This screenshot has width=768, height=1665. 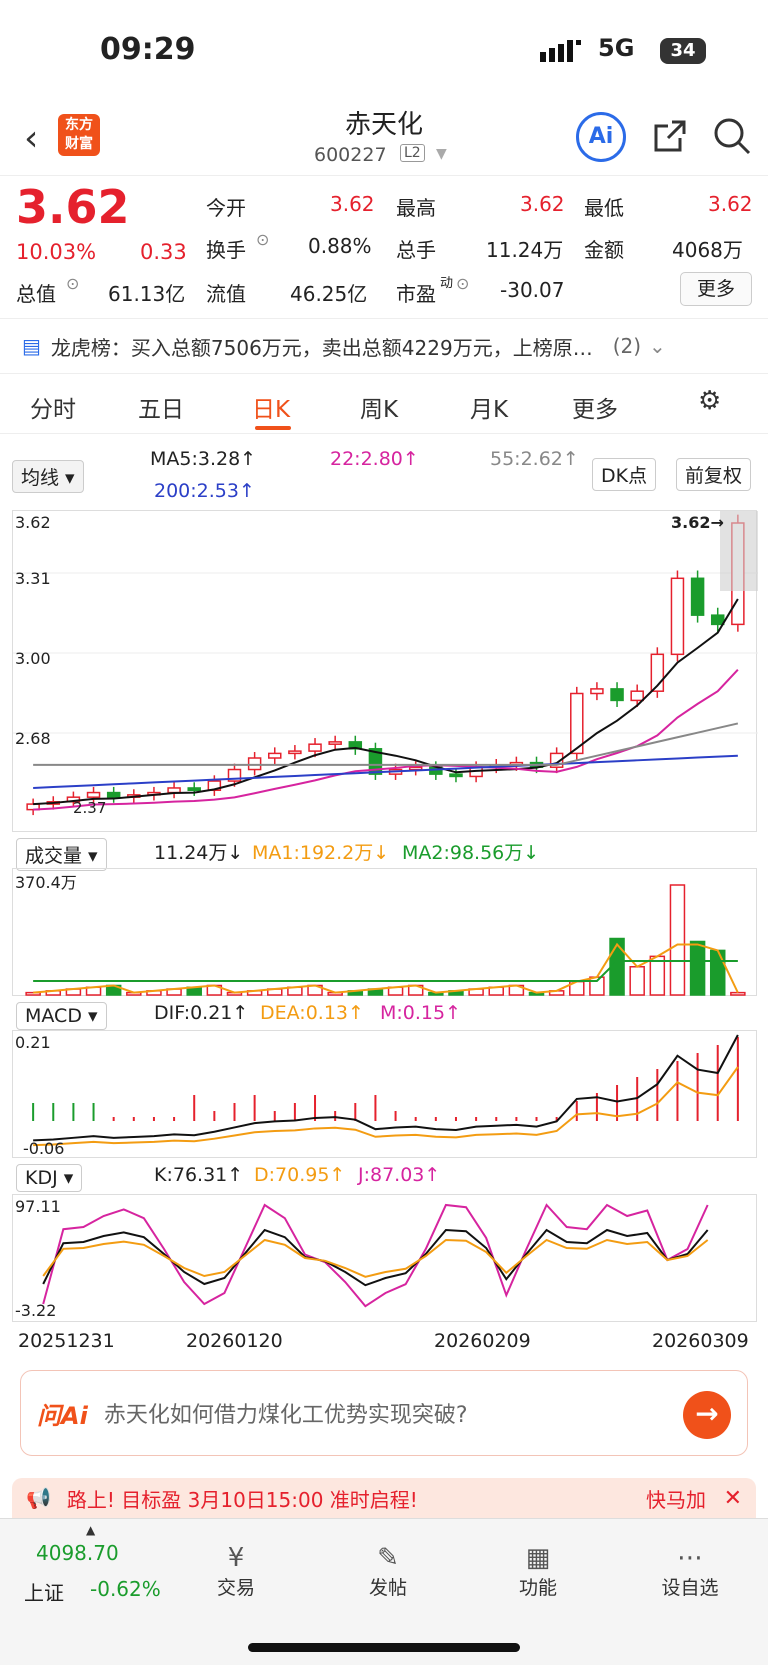 I want to click on ma5-line, so click(x=386, y=702).